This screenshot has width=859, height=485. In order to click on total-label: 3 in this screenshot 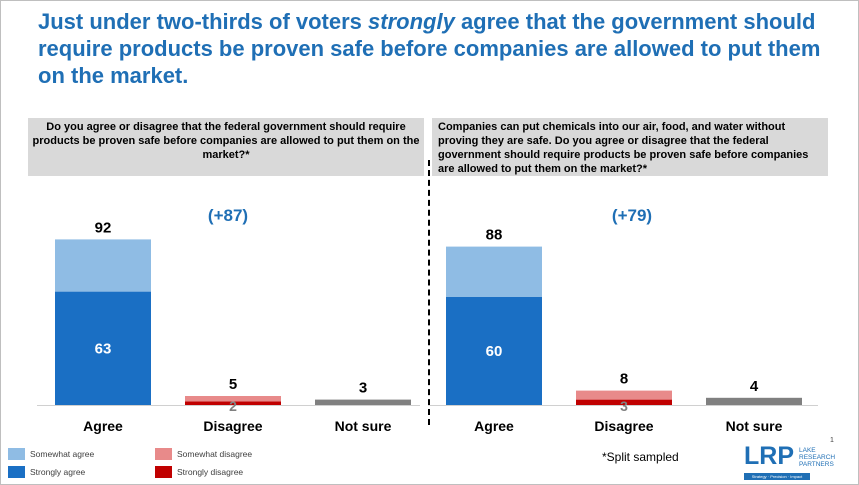, I will do `click(363, 388)`.